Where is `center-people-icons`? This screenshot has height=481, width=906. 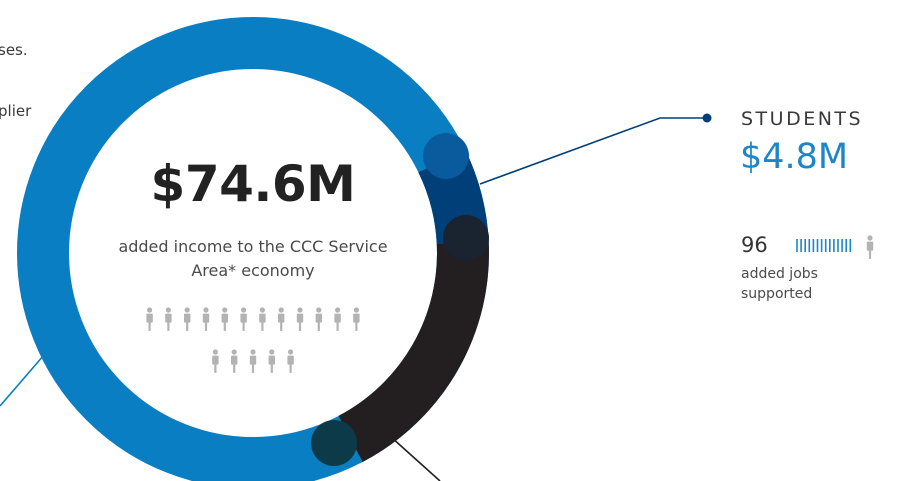
center-people-icons is located at coordinates (253, 340).